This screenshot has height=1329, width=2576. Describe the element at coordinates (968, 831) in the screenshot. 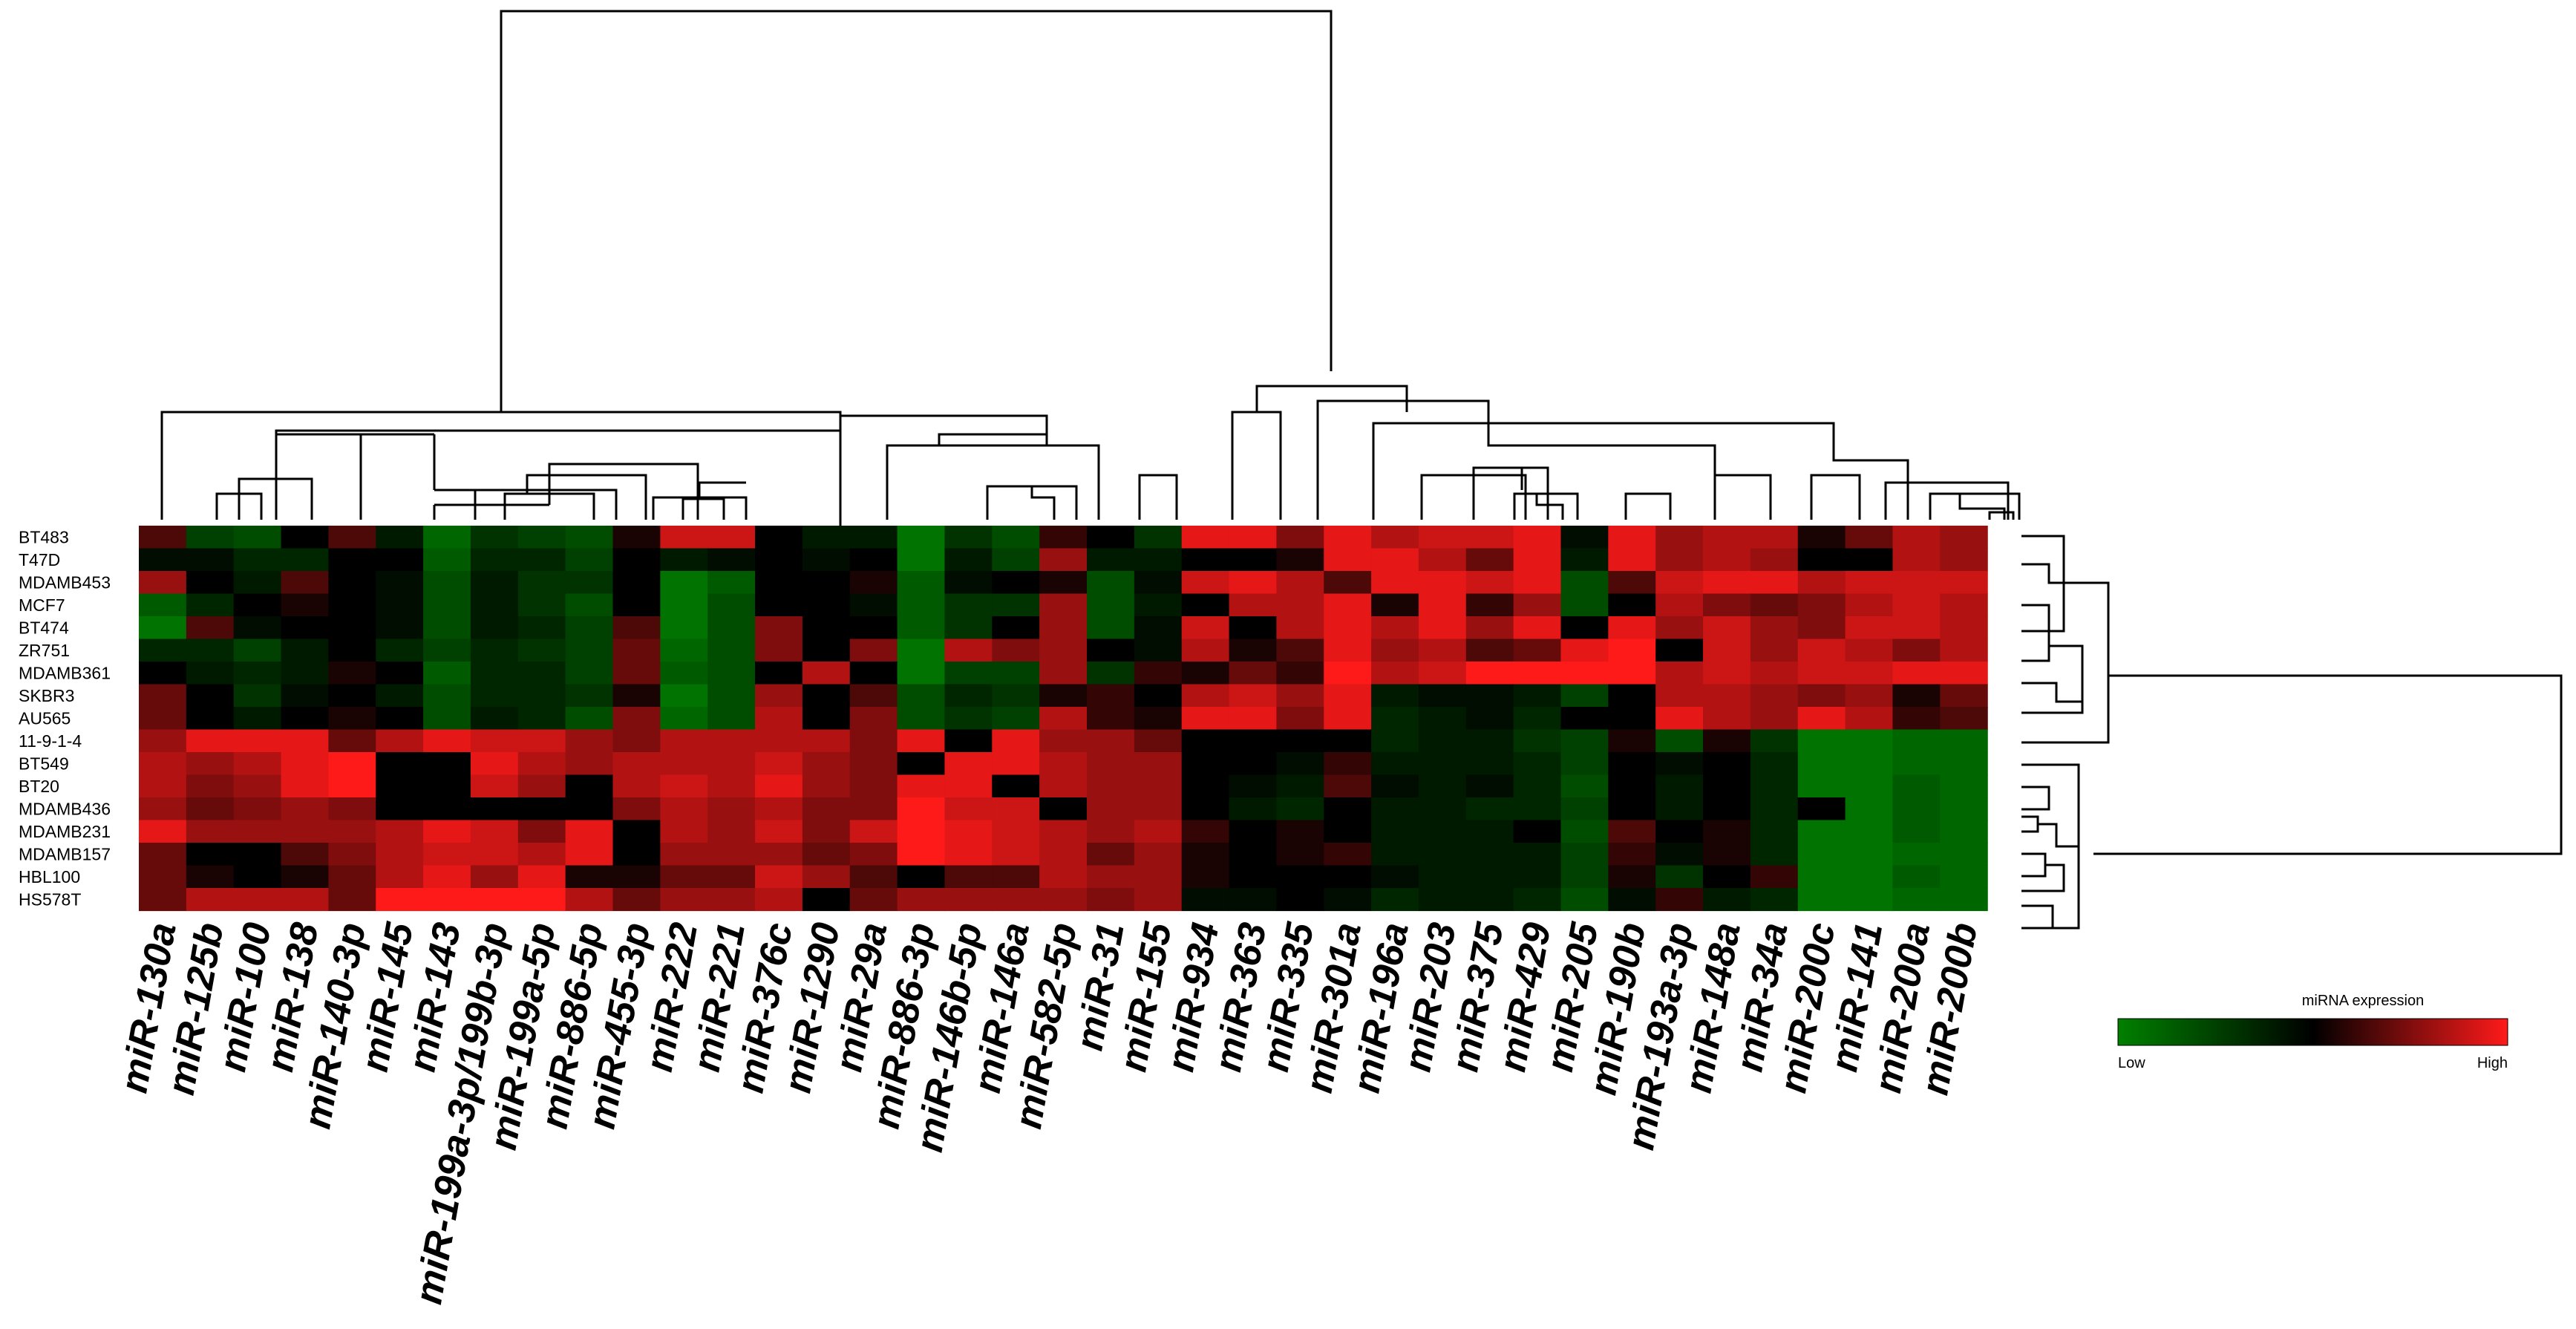

I see `heatmap-cell-MDAMB231-miR-146b-5p` at that location.